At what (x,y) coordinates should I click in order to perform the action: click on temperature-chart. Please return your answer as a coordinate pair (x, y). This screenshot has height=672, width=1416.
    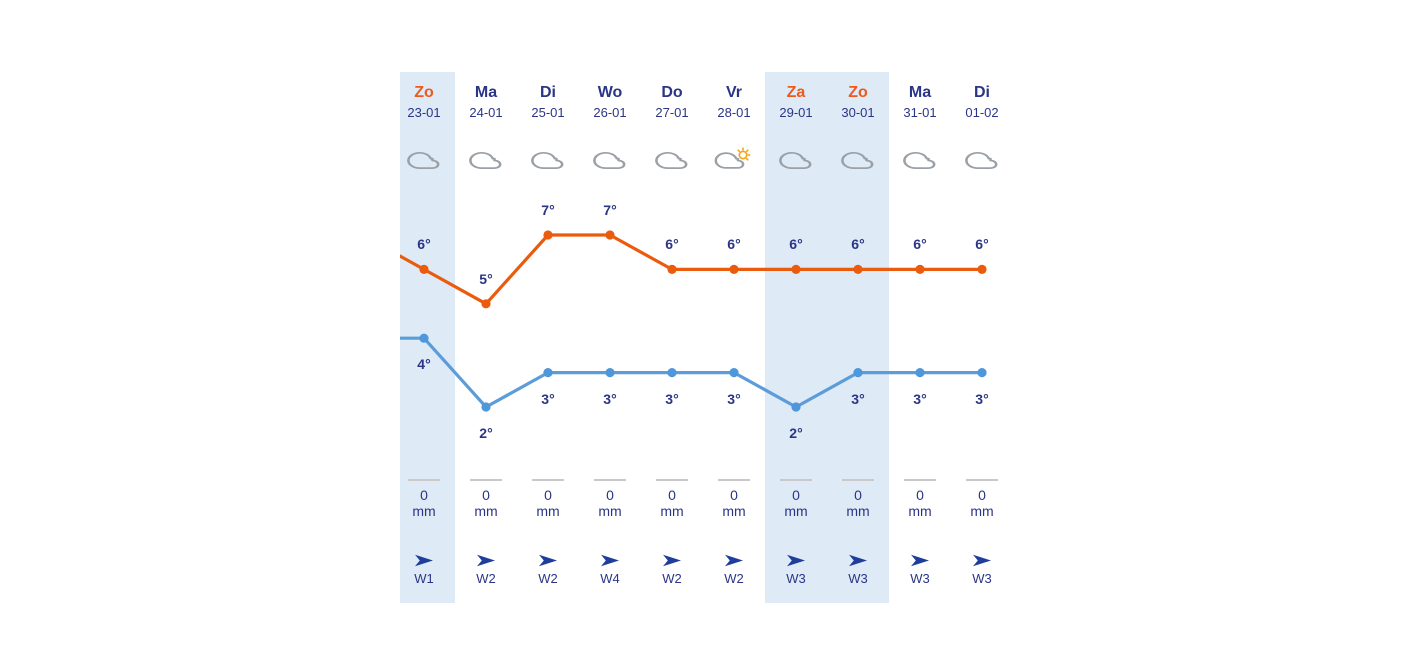
    Looking at the image, I should click on (693, 321).